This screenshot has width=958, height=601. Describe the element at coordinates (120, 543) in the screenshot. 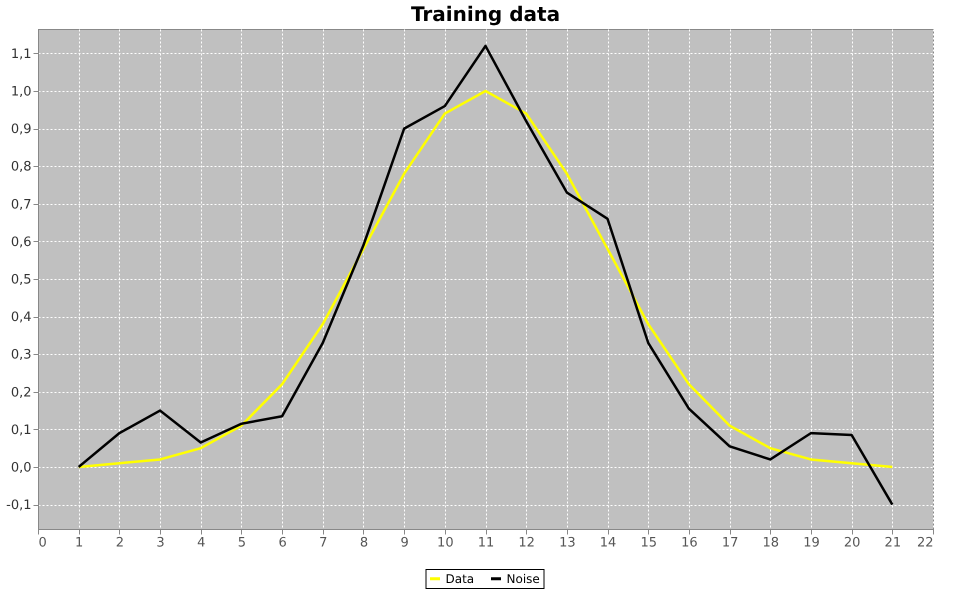

I see `x-tick-label: 2` at that location.